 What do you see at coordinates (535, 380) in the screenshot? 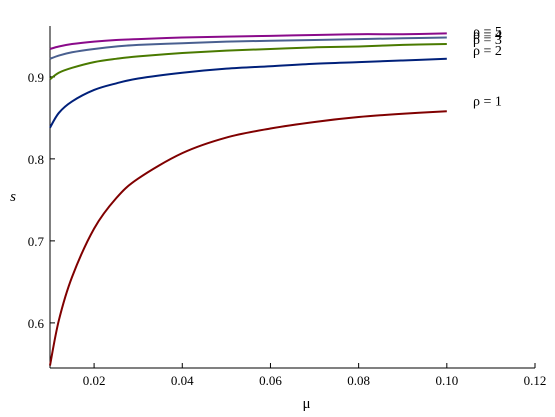
I see `x-tick-label: 0.12` at bounding box center [535, 380].